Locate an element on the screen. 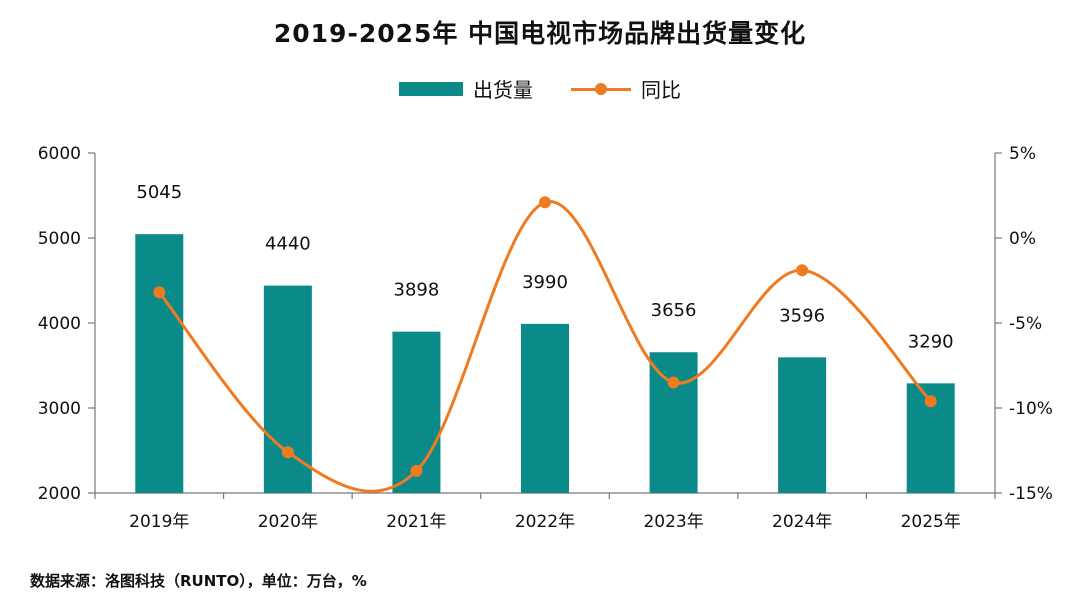  legend-swatch-bar is located at coordinates (431, 88).